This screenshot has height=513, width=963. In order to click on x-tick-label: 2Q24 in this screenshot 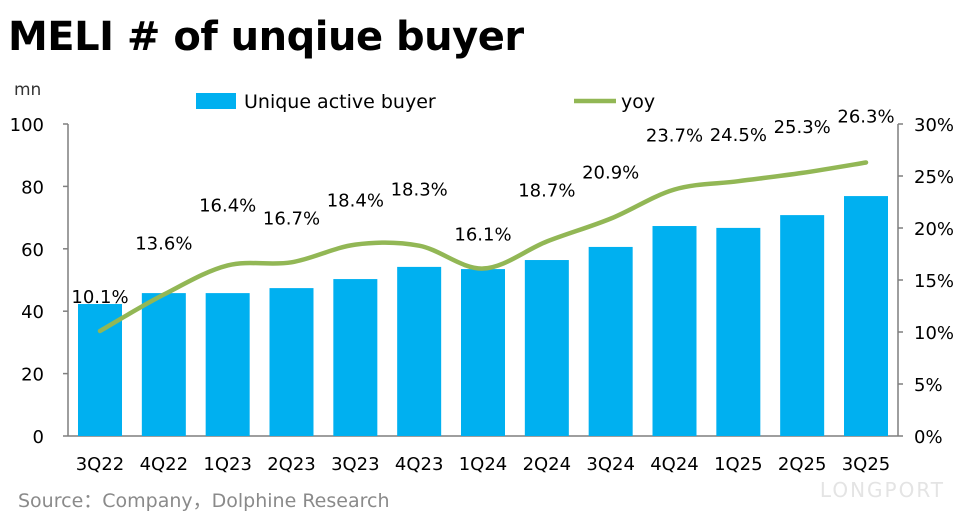, I will do `click(547, 464)`.